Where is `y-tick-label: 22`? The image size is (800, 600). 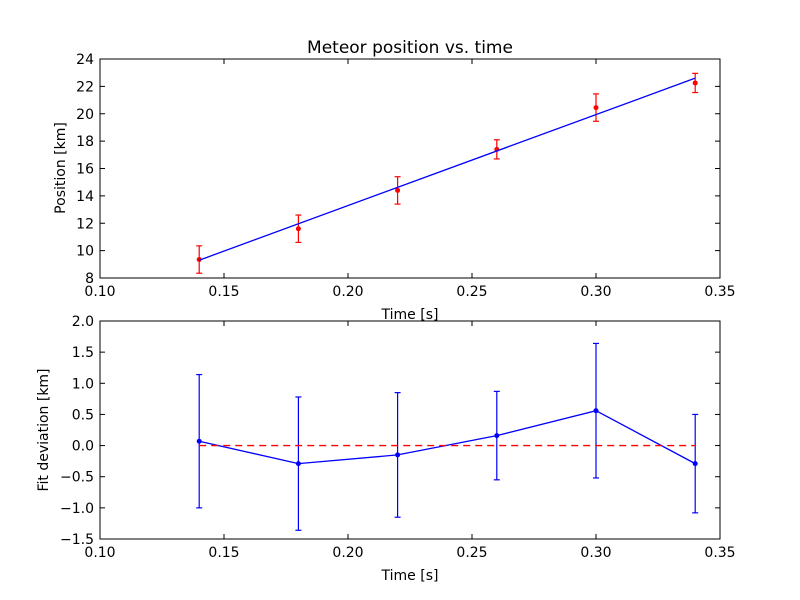 y-tick-label: 22 is located at coordinates (85, 87).